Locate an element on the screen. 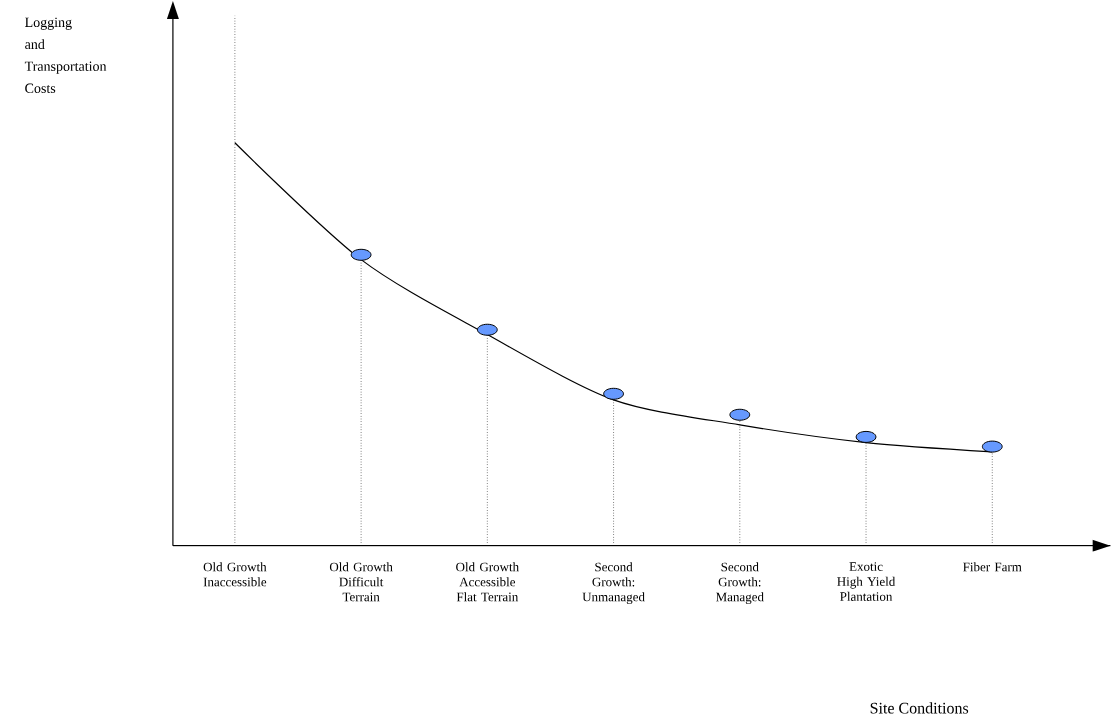 The image size is (1111, 725). text: Site Conditions is located at coordinates (919, 708).